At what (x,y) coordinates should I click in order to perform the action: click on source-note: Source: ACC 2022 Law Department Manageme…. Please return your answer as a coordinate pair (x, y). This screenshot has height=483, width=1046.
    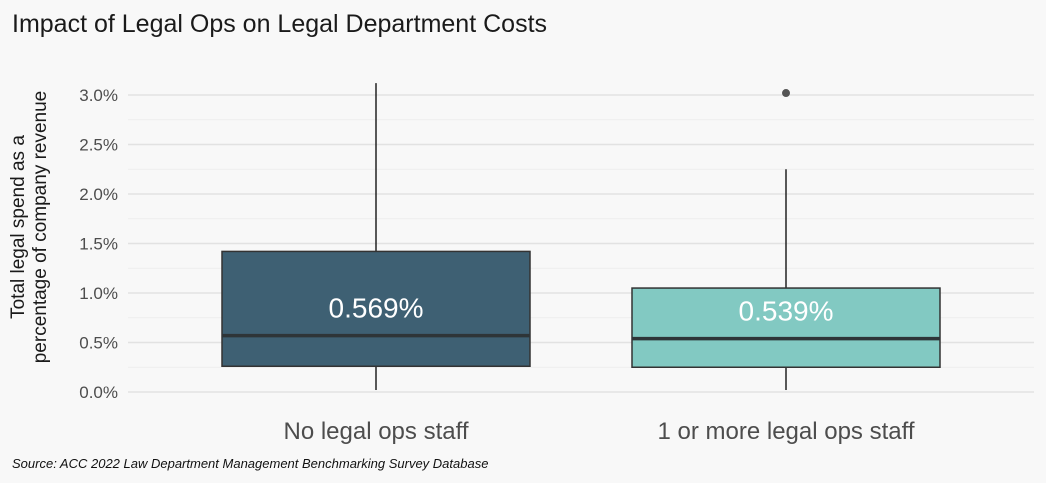
    Looking at the image, I should click on (250, 463).